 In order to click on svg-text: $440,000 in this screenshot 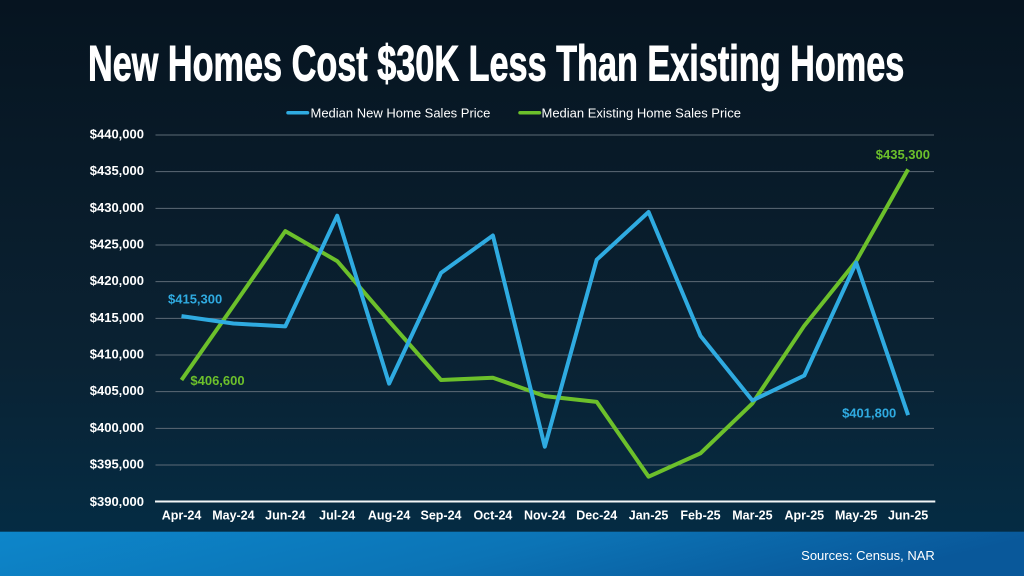, I will do `click(117, 134)`.